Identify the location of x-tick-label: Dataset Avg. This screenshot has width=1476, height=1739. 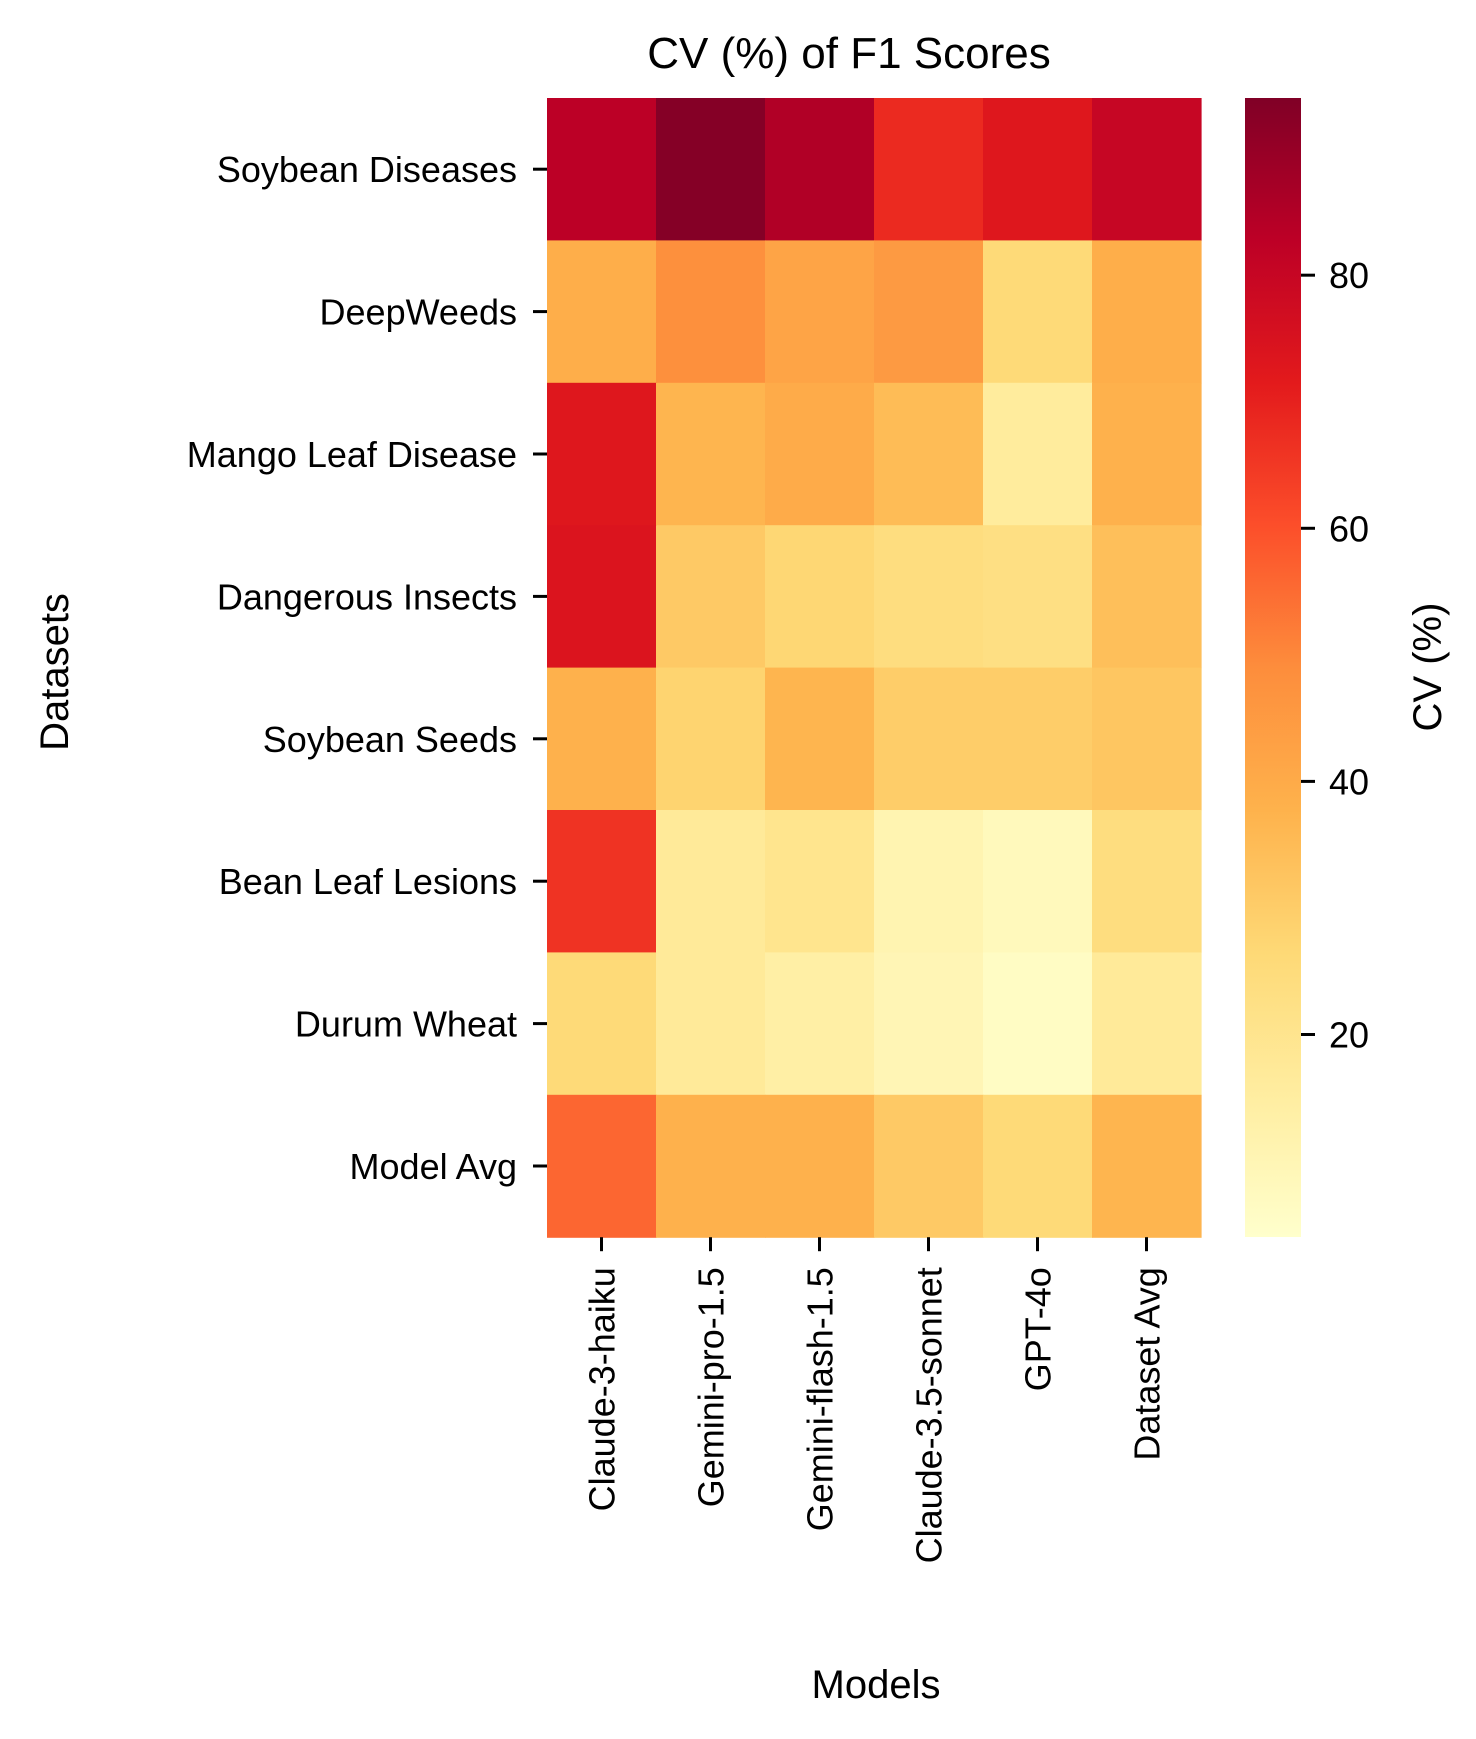
(1147, 1363).